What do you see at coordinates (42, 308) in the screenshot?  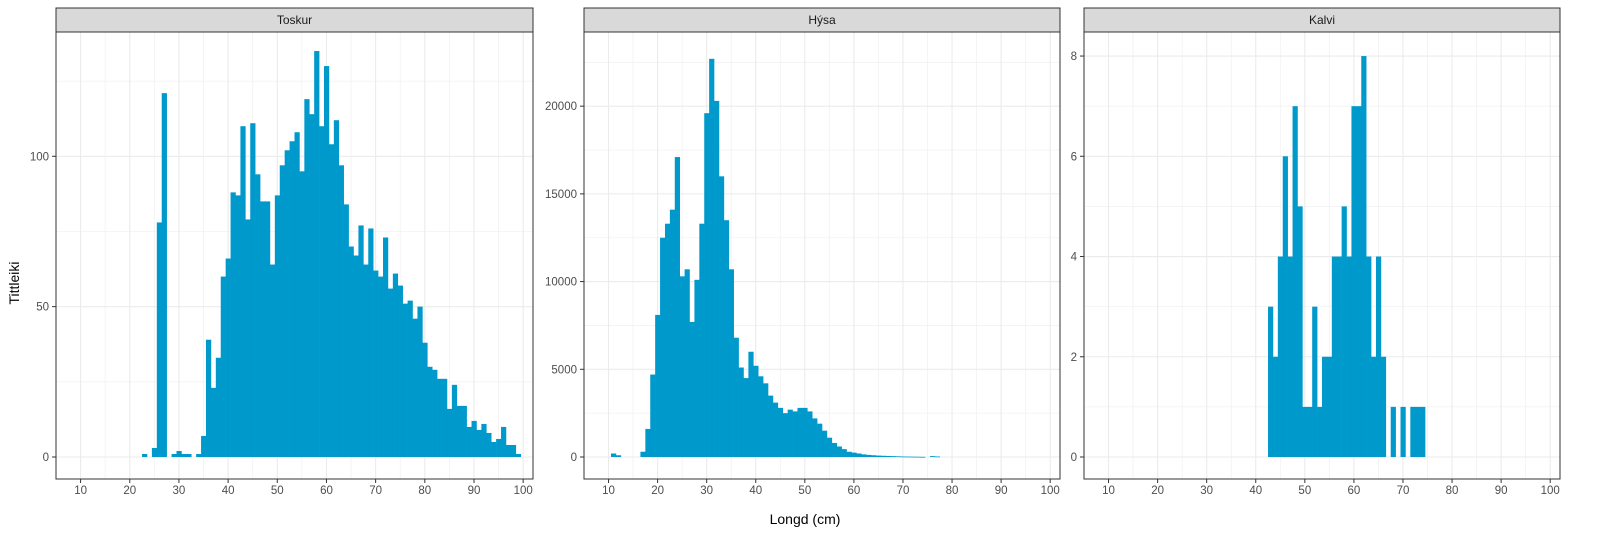 I see `y-tick-label: 50` at bounding box center [42, 308].